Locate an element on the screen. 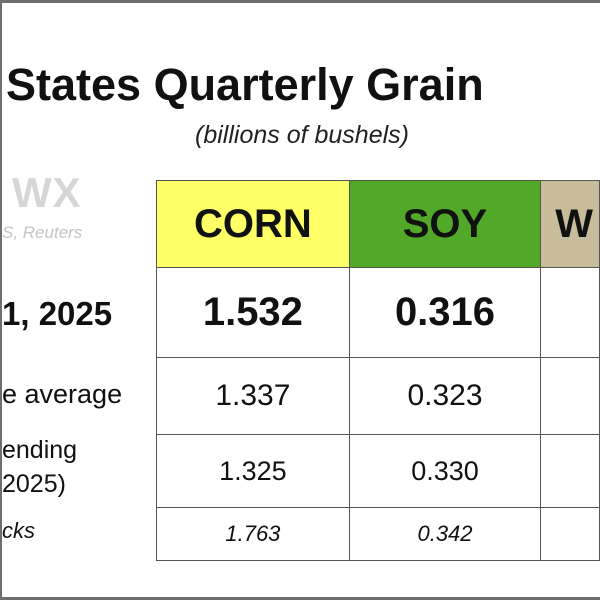 The width and height of the screenshot is (600, 600). column-header-soy: SOY is located at coordinates (445, 224).